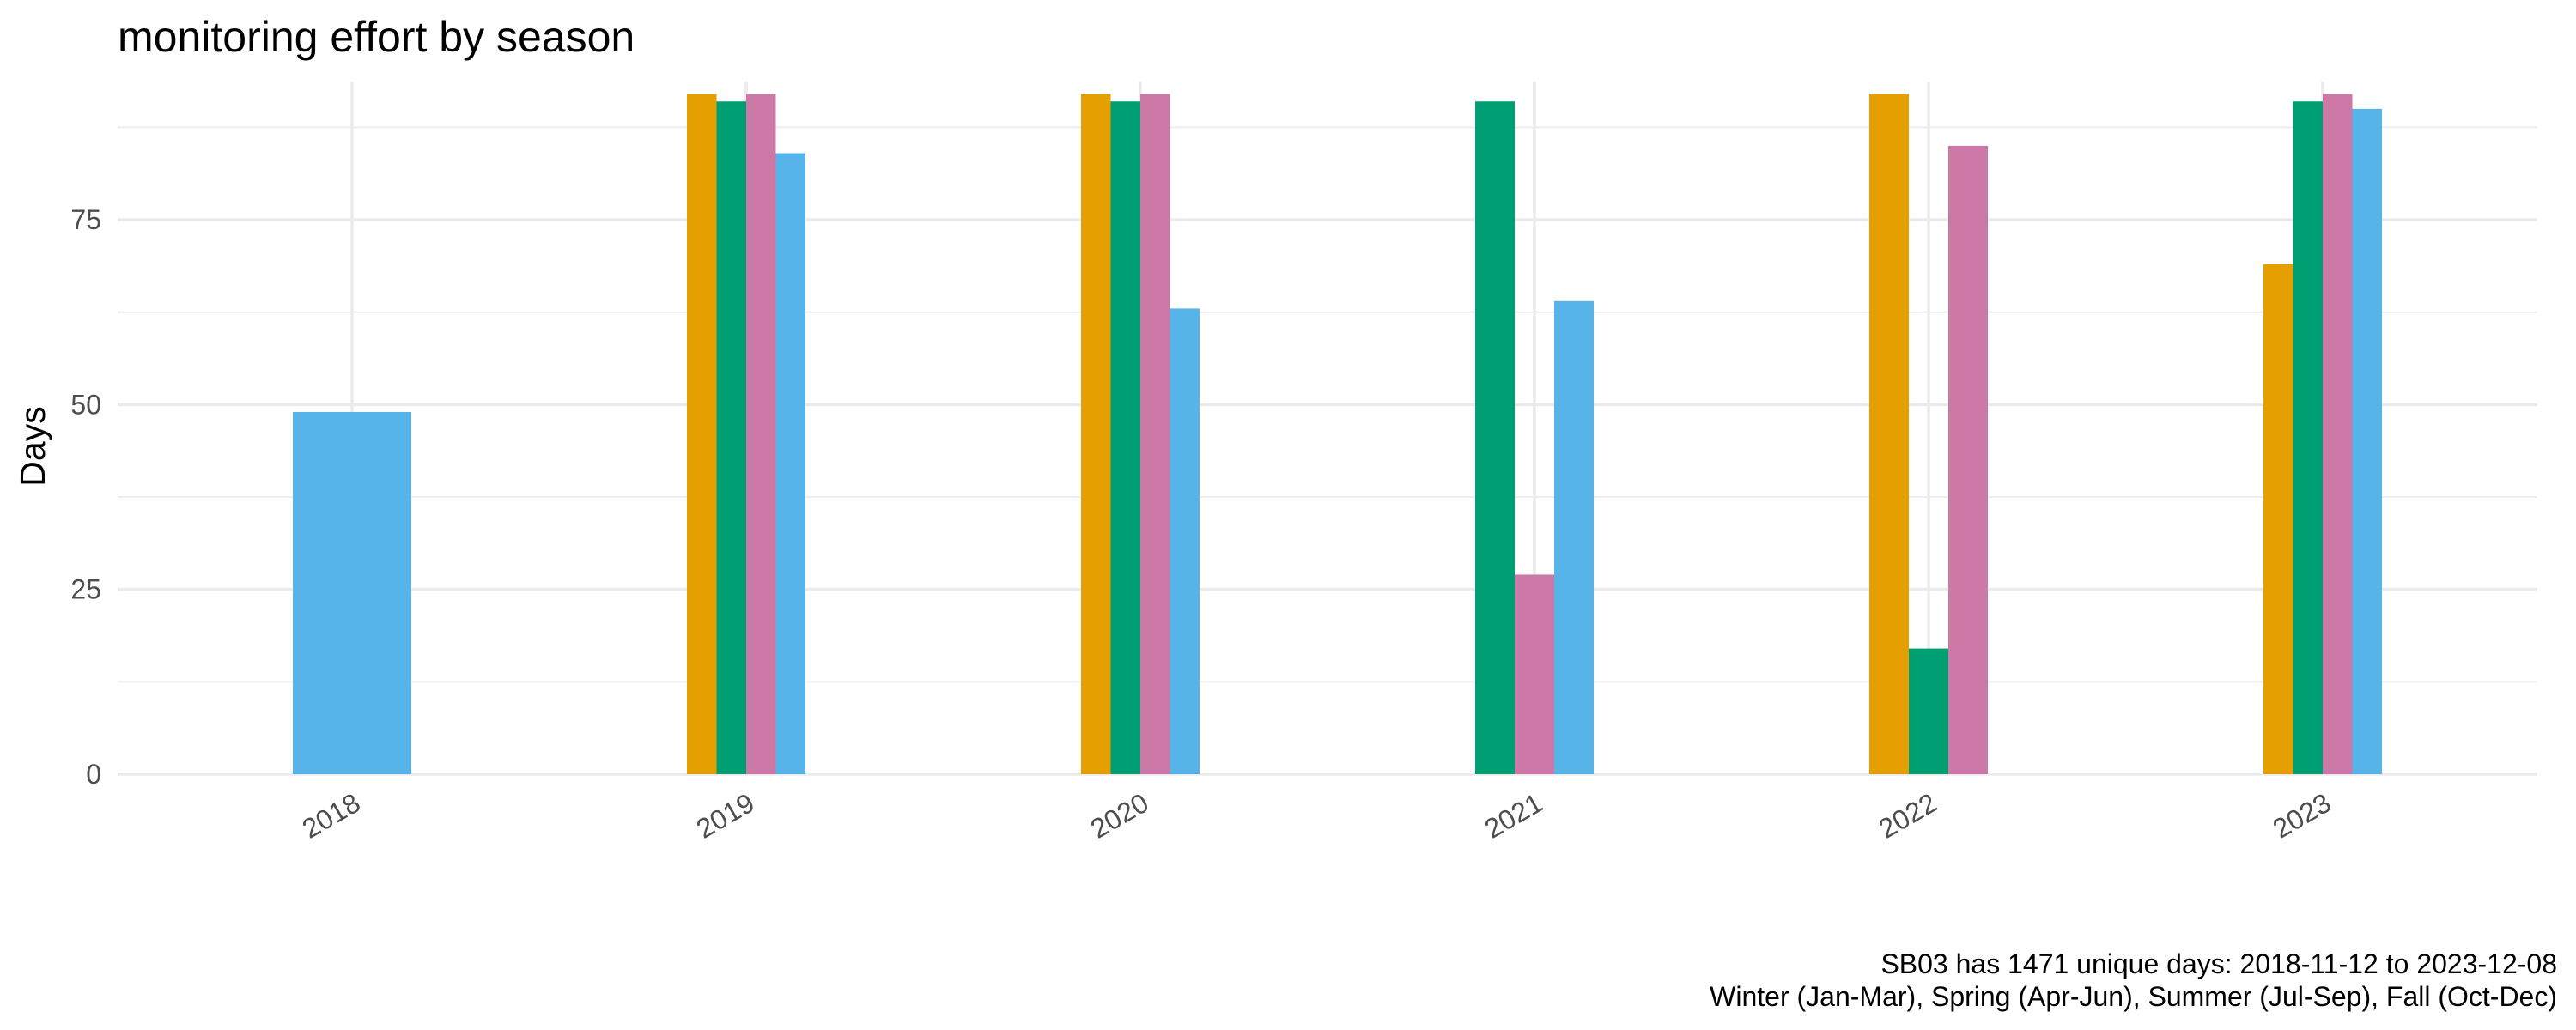 This screenshot has width=2576, height=1030. I want to click on x-axis-ticks: 2018 2019 2020 2021 2022 2023, so click(1316, 816).